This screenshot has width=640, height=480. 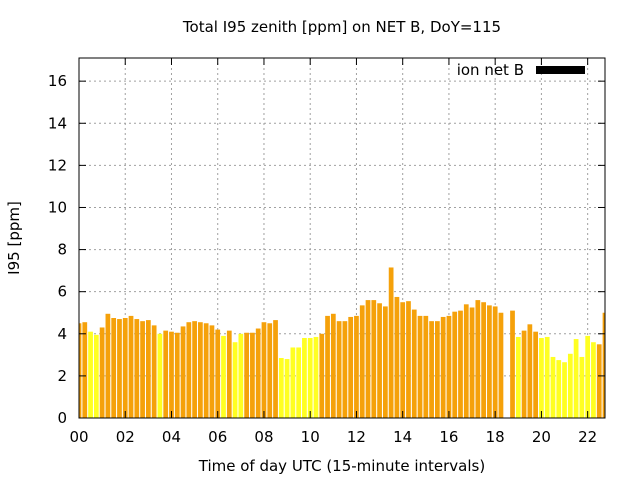 I want to click on y-tick-label: 0, so click(x=62, y=418).